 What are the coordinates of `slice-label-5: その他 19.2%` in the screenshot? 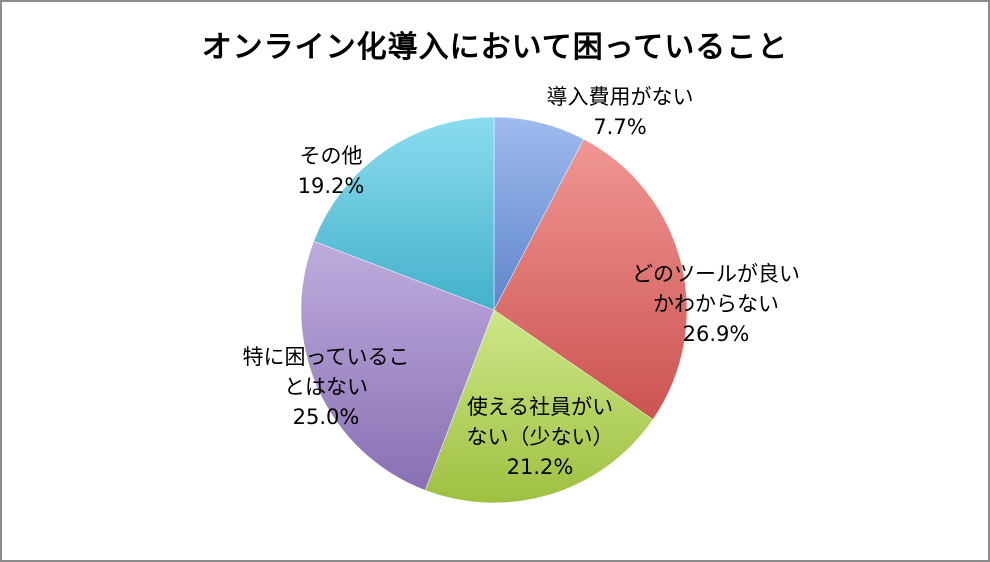 It's located at (331, 171).